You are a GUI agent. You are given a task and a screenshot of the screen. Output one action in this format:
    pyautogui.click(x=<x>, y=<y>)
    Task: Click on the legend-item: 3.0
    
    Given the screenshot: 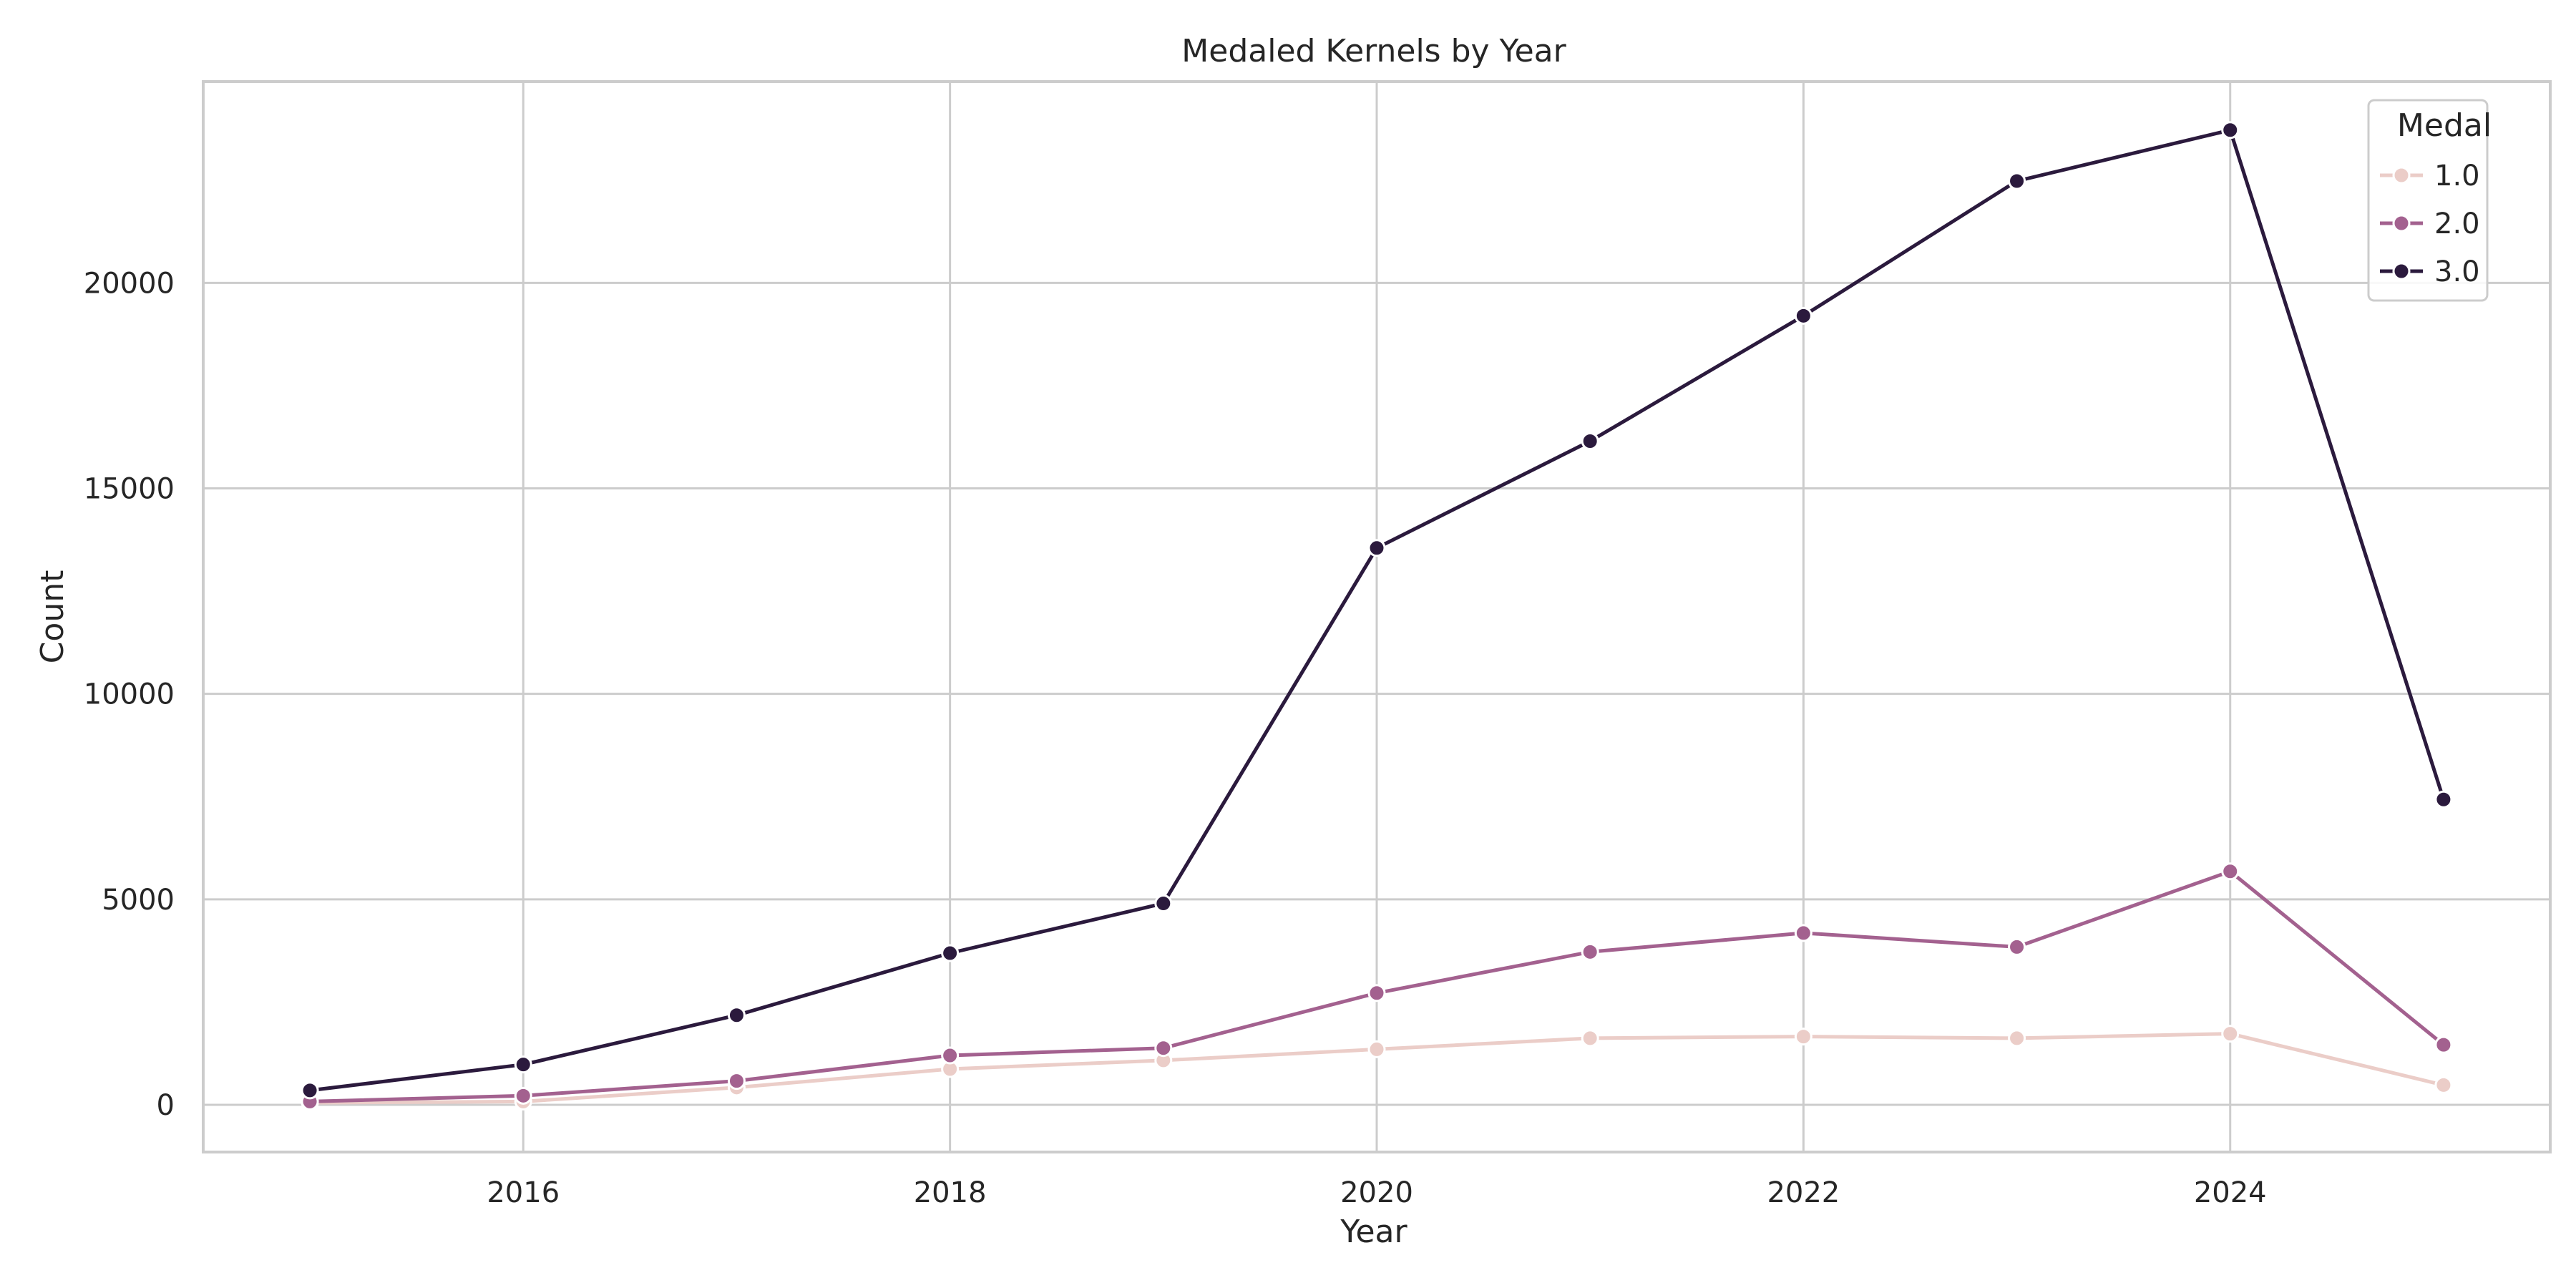 What is the action you would take?
    pyautogui.click(x=2430, y=271)
    